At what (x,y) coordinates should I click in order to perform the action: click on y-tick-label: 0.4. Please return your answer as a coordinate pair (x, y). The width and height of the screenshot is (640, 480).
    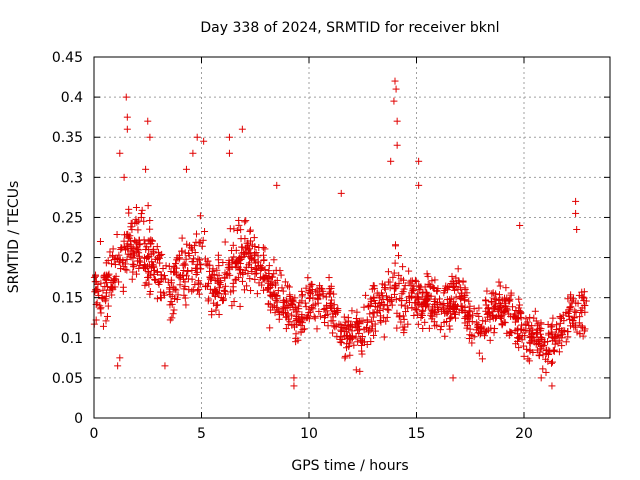
    Looking at the image, I should click on (72, 98).